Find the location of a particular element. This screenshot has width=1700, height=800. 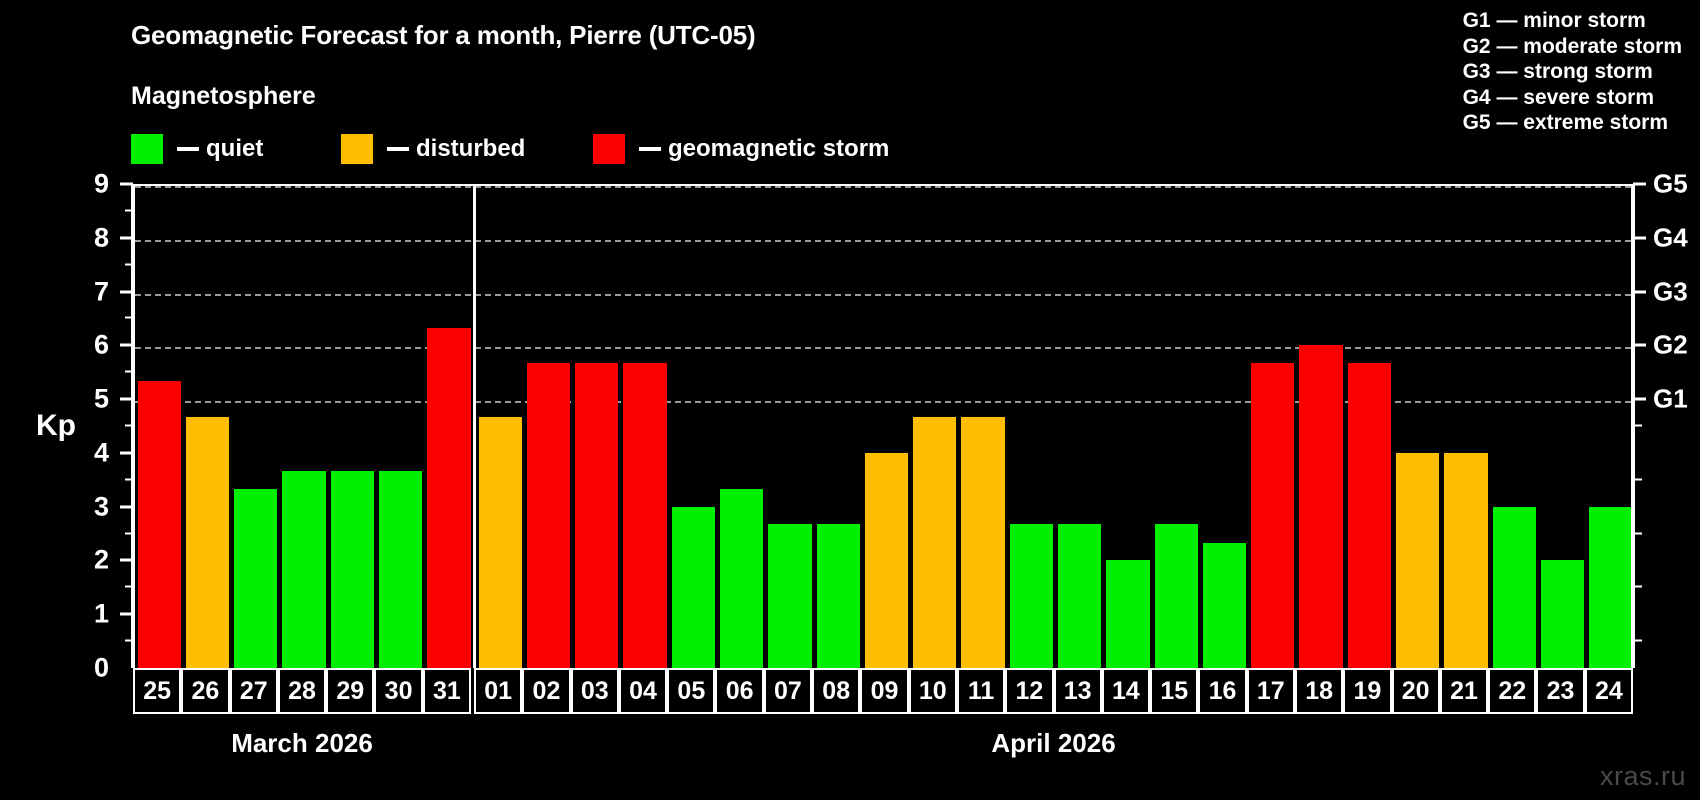

g-tick-label-G1: G1 is located at coordinates (1670, 398).